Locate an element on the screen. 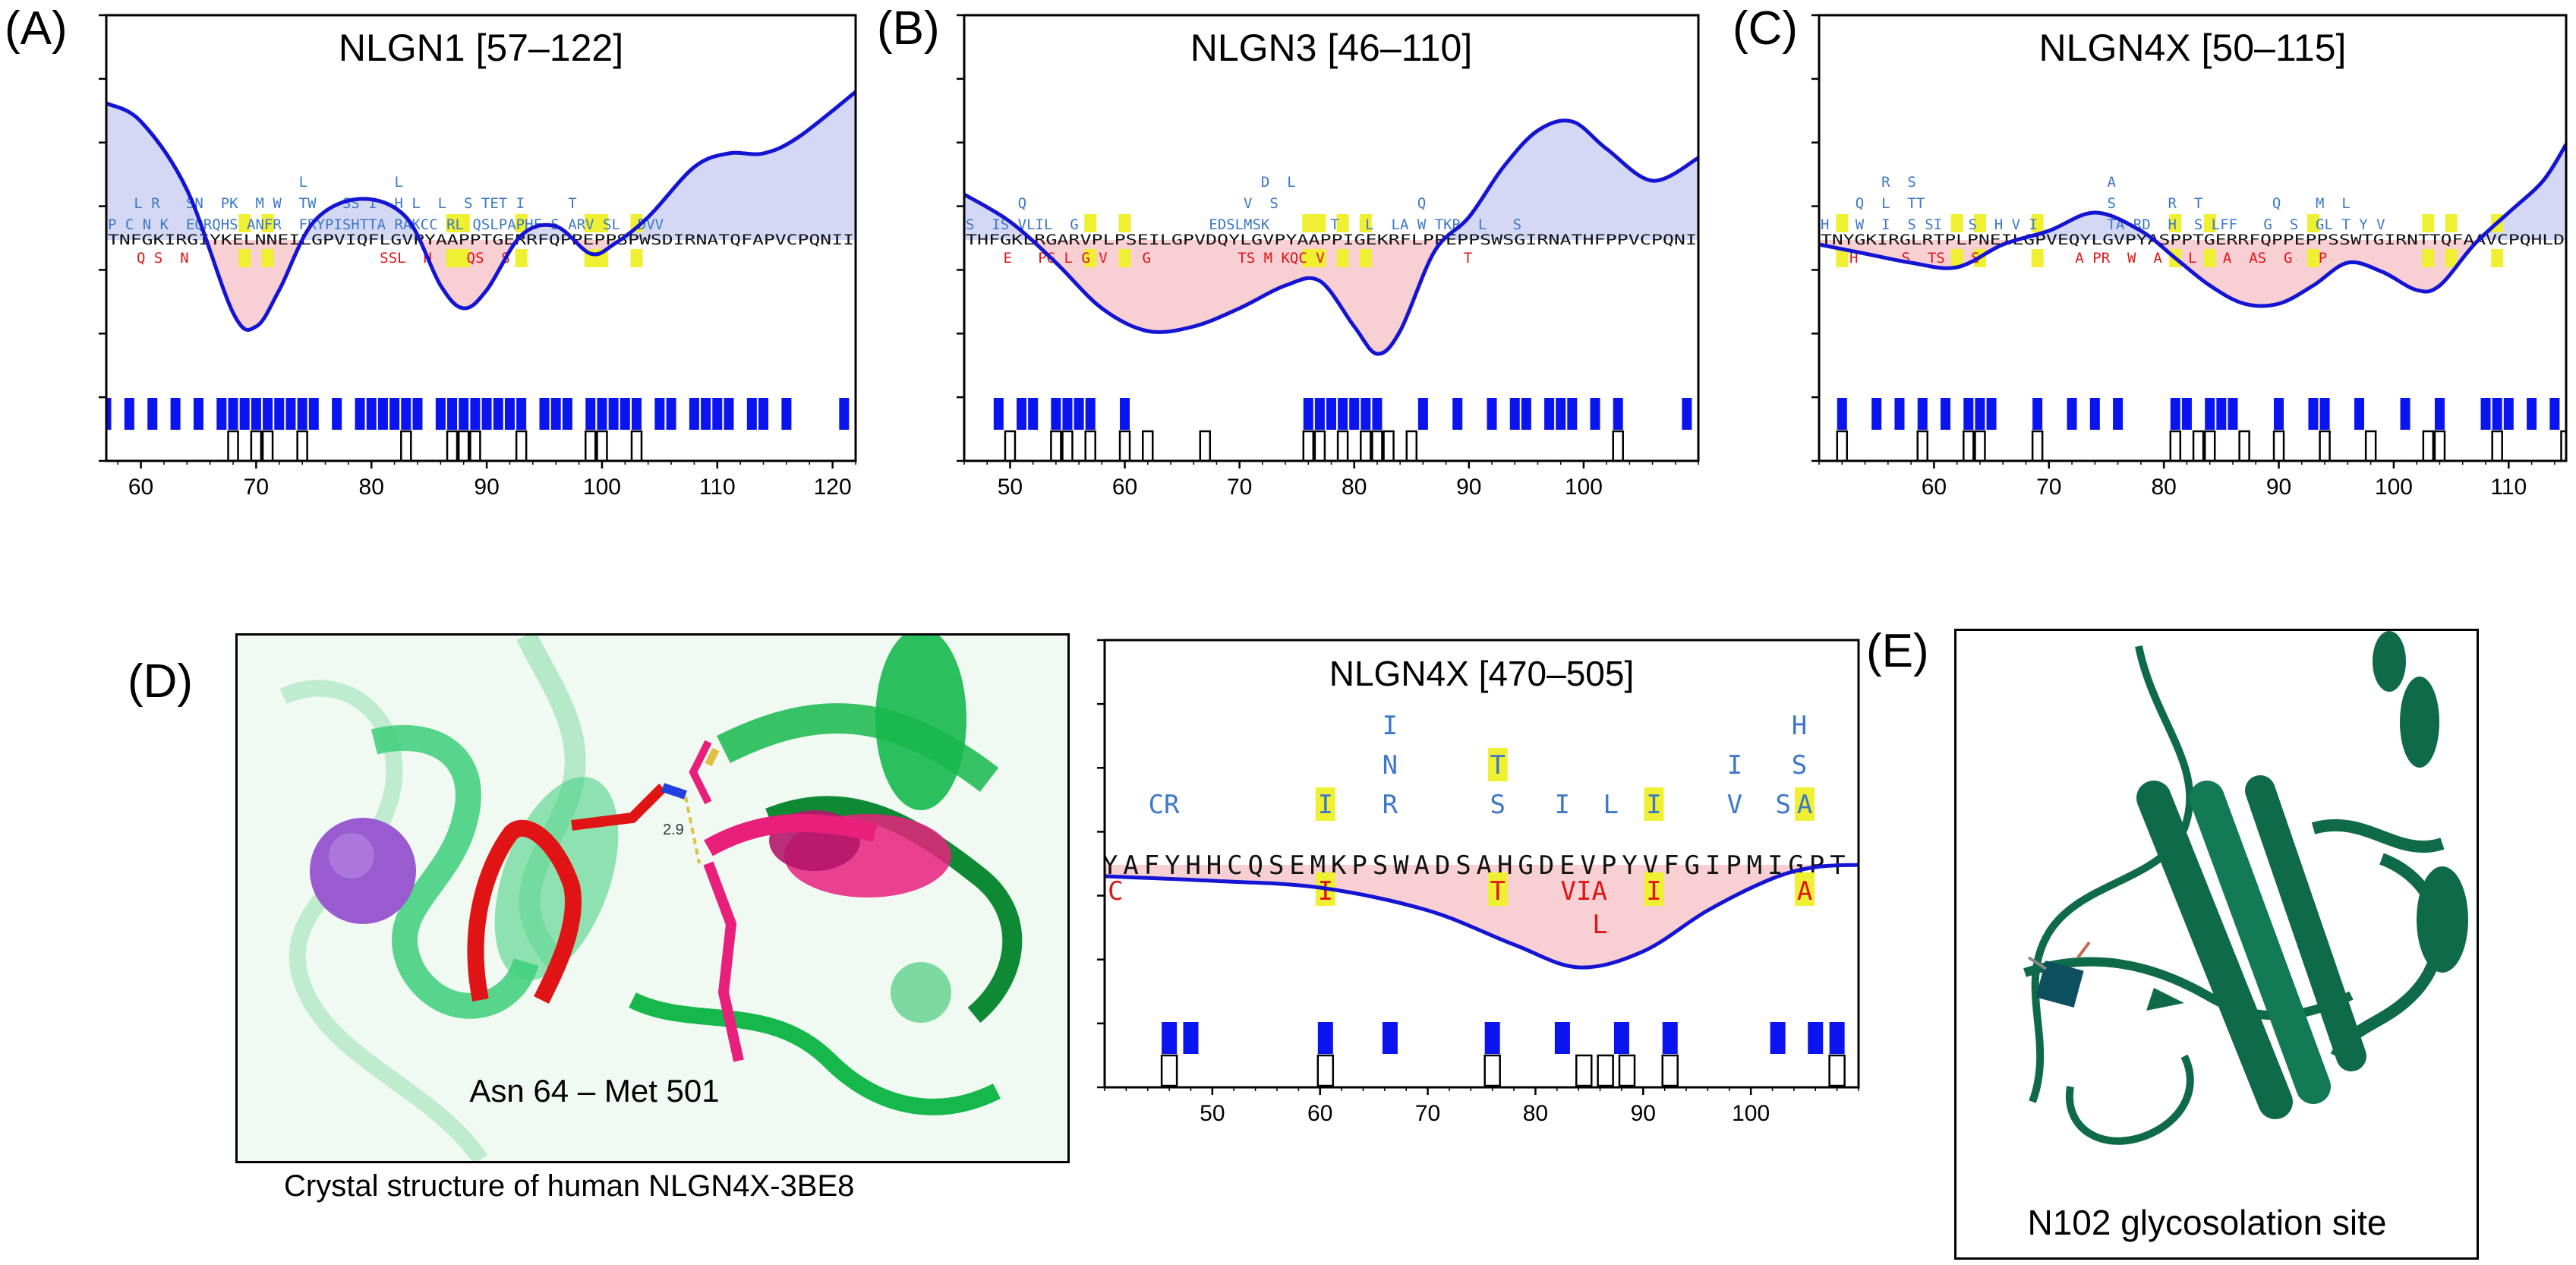  x-tick-label: 70 is located at coordinates (1427, 1113).